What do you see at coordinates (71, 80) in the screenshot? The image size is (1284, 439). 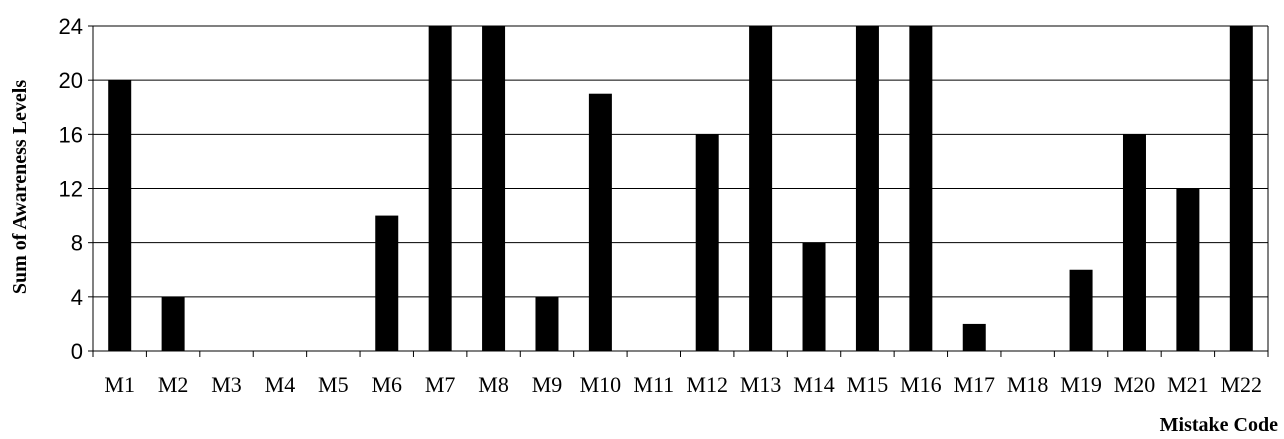 I see `y-tick-label: 20` at bounding box center [71, 80].